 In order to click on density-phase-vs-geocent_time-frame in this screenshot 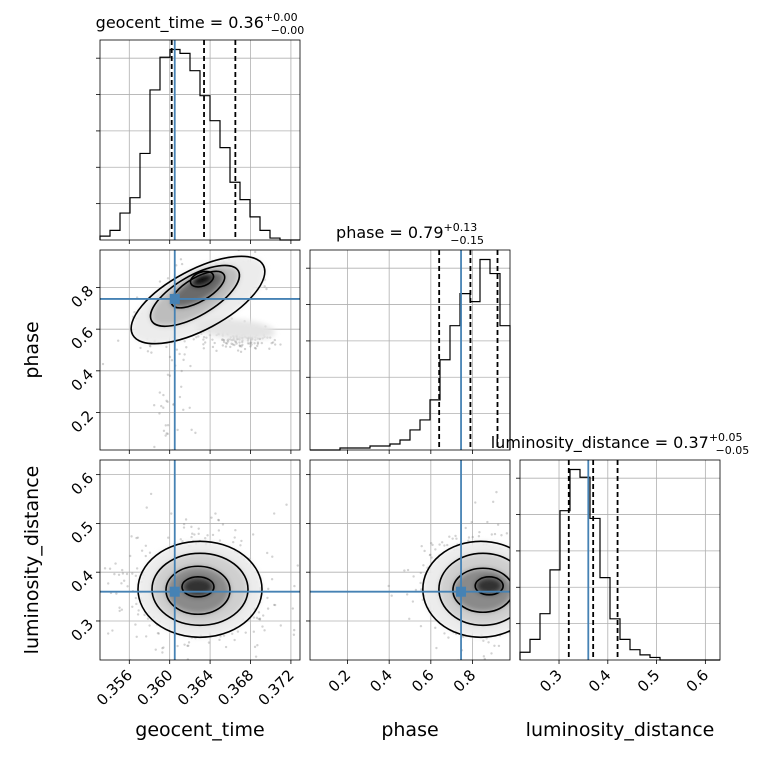, I will do `click(200, 350)`.